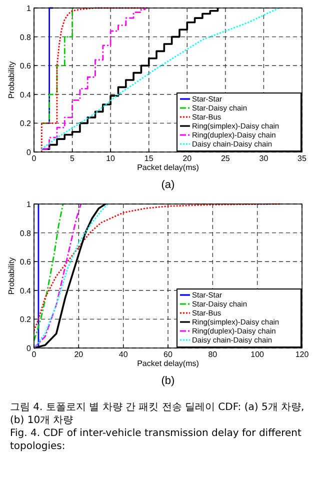  Describe the element at coordinates (168, 354) in the screenshot. I see `x-tick-label: 60` at that location.